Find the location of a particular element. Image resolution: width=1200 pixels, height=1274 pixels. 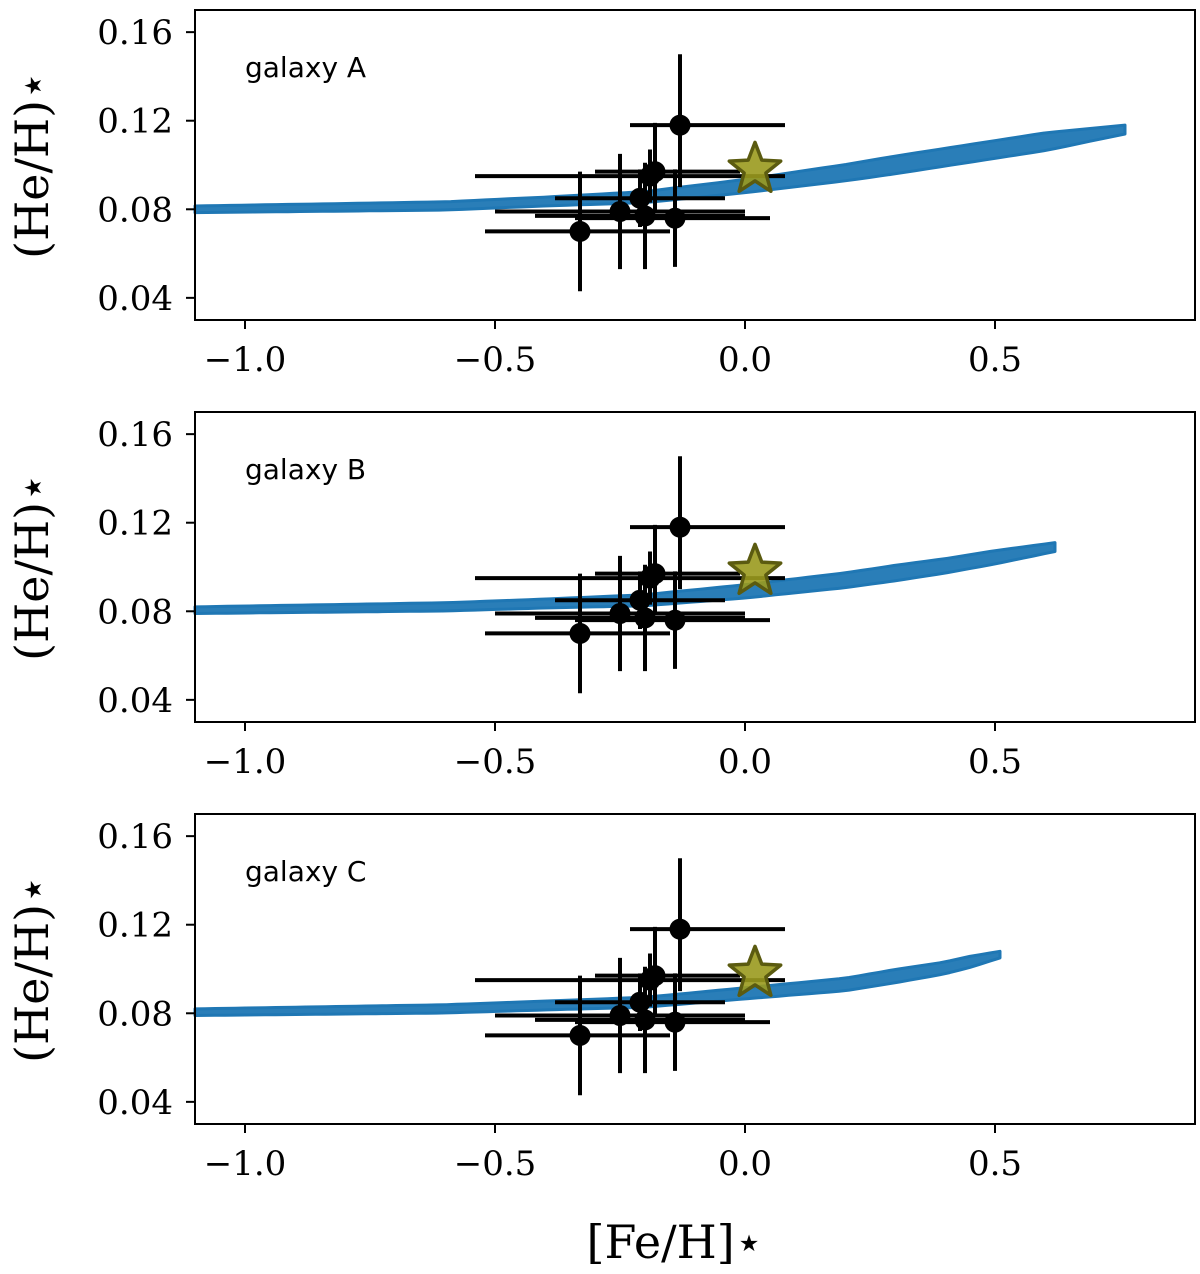

x-axis-label: [Fe/H]⋆ is located at coordinates (675, 1242).